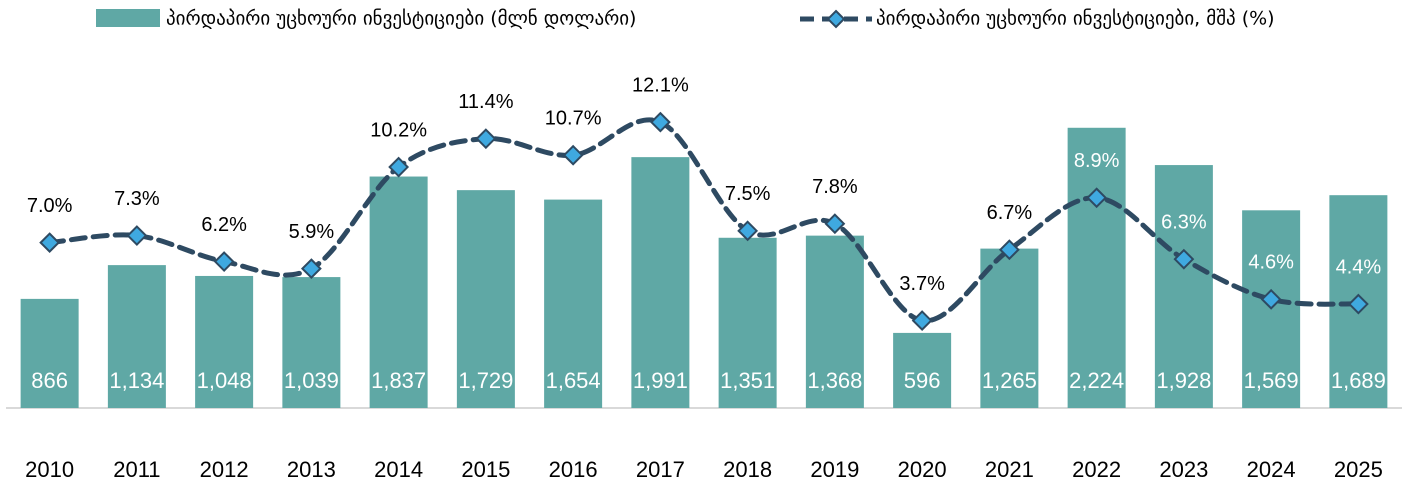 The width and height of the screenshot is (1408, 488). What do you see at coordinates (836, 19) in the screenshot?
I see `legend-marker` at bounding box center [836, 19].